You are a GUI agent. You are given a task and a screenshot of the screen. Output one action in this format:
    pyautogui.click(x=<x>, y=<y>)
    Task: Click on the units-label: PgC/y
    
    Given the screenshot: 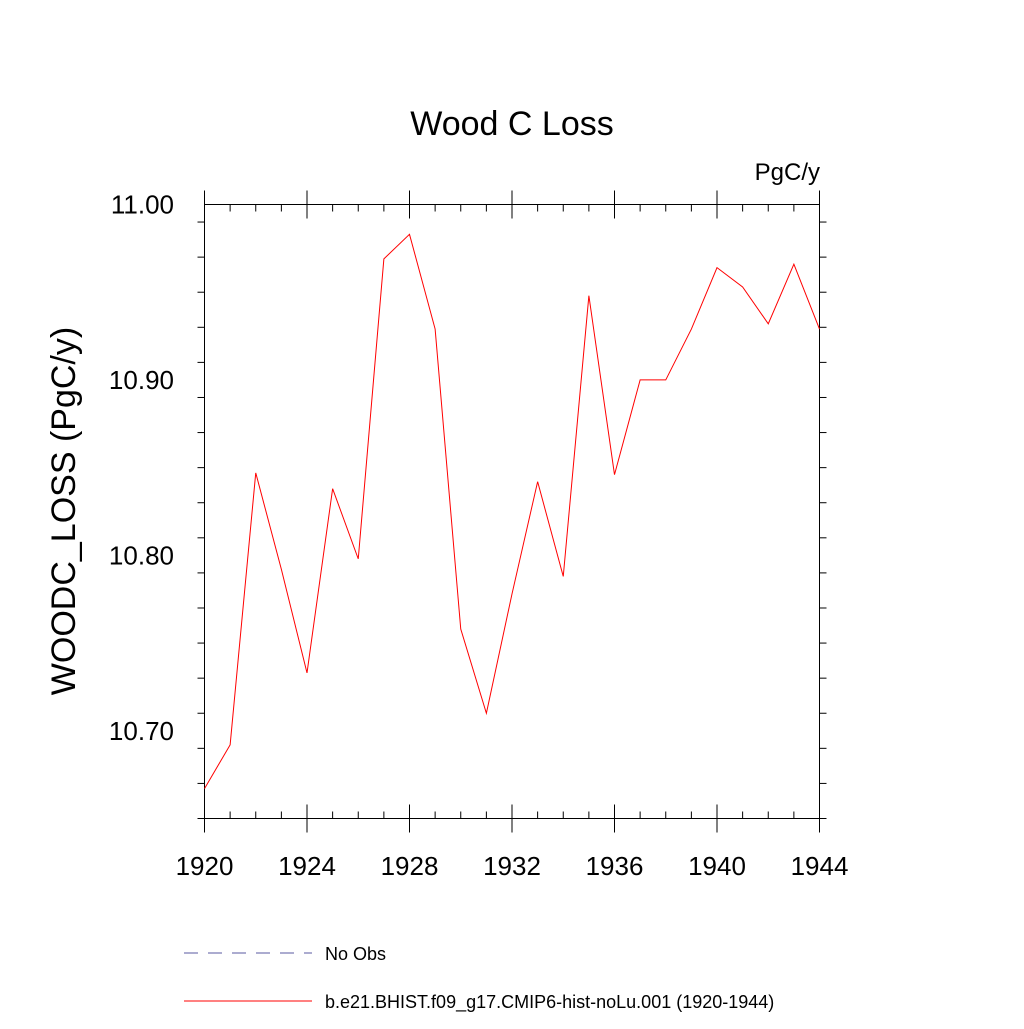 What is the action you would take?
    pyautogui.click(x=787, y=172)
    